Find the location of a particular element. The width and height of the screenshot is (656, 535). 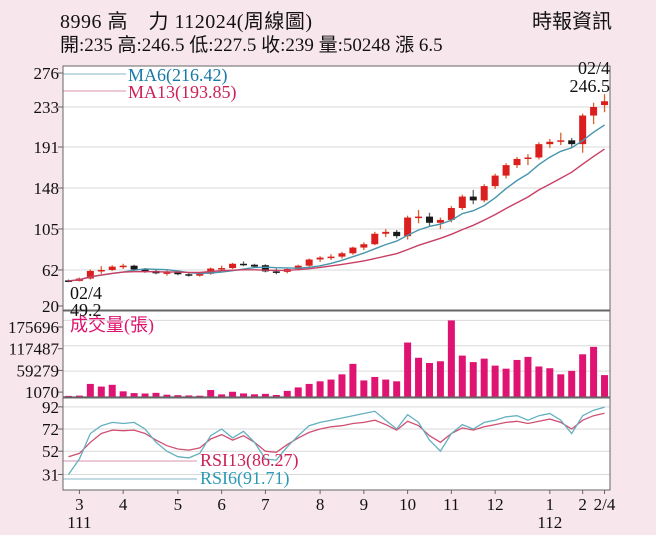

svg-text: 233 is located at coordinates (47, 107).